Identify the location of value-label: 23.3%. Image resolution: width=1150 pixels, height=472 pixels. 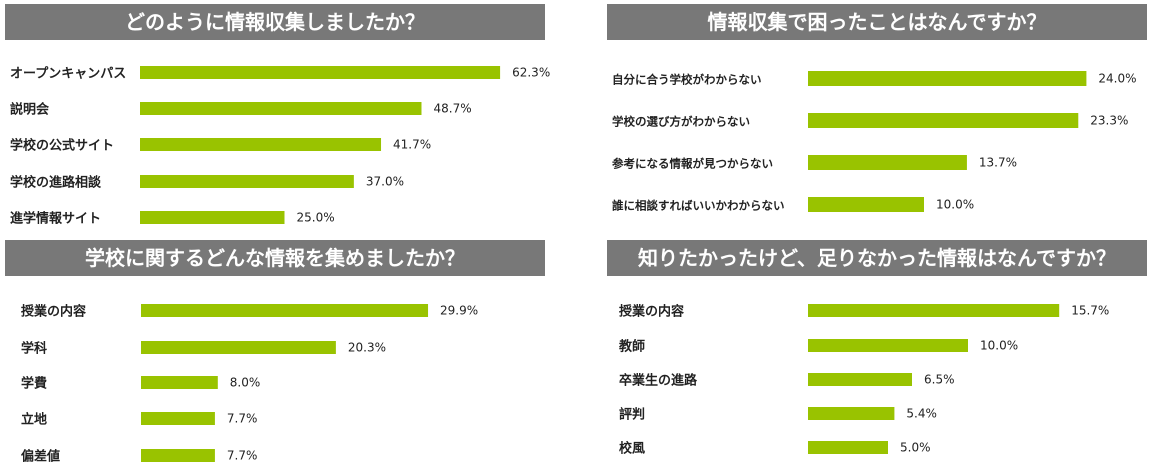
(1109, 121).